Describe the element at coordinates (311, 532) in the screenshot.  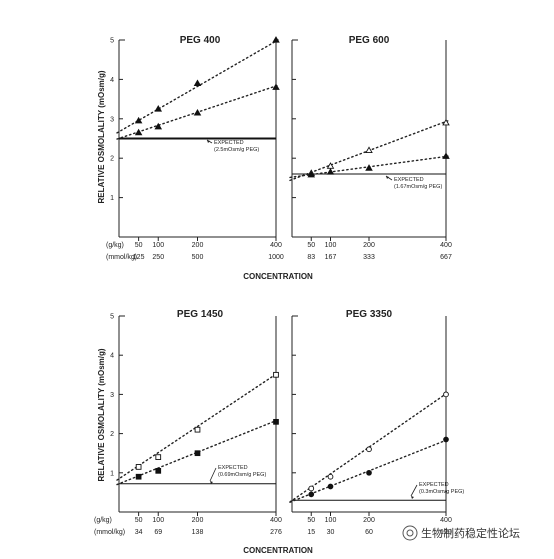
I see `x-tick-label-mmol: 15` at that location.